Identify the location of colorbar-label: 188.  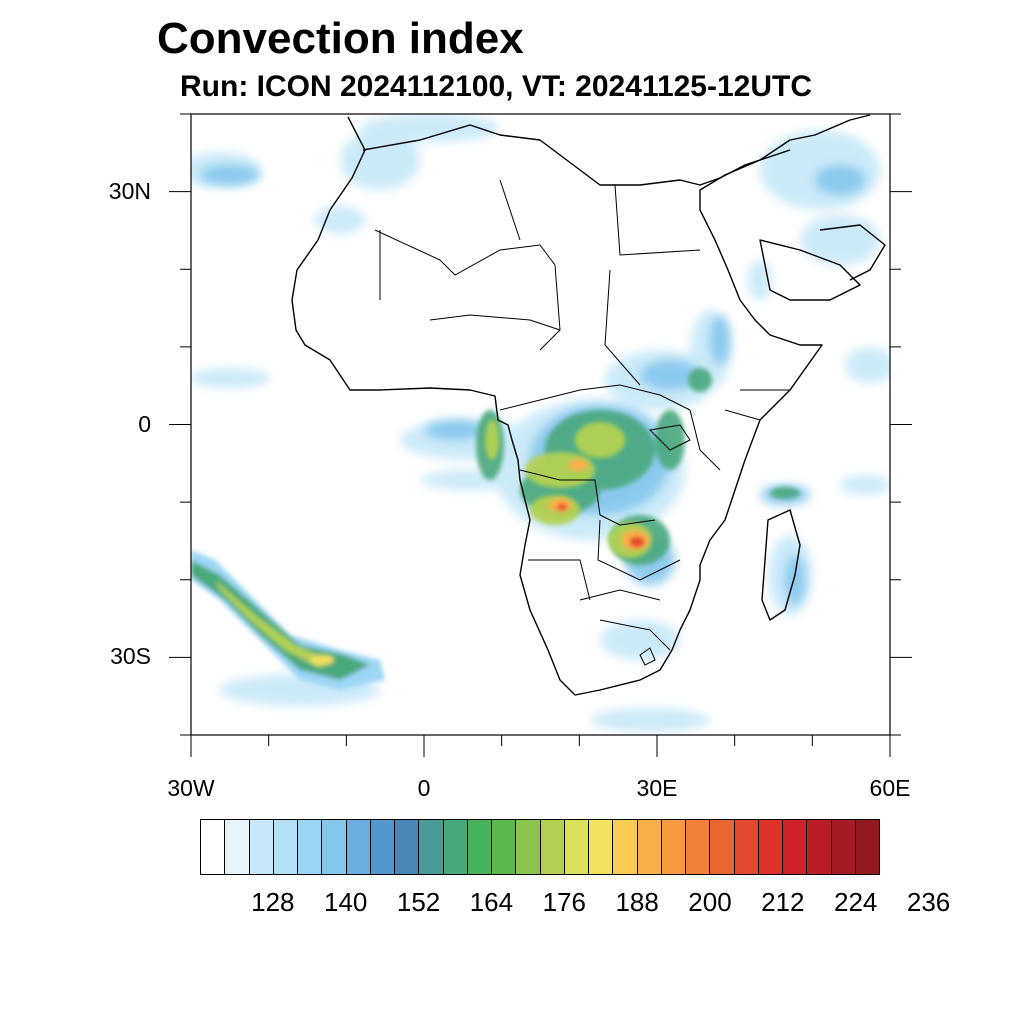
(637, 902).